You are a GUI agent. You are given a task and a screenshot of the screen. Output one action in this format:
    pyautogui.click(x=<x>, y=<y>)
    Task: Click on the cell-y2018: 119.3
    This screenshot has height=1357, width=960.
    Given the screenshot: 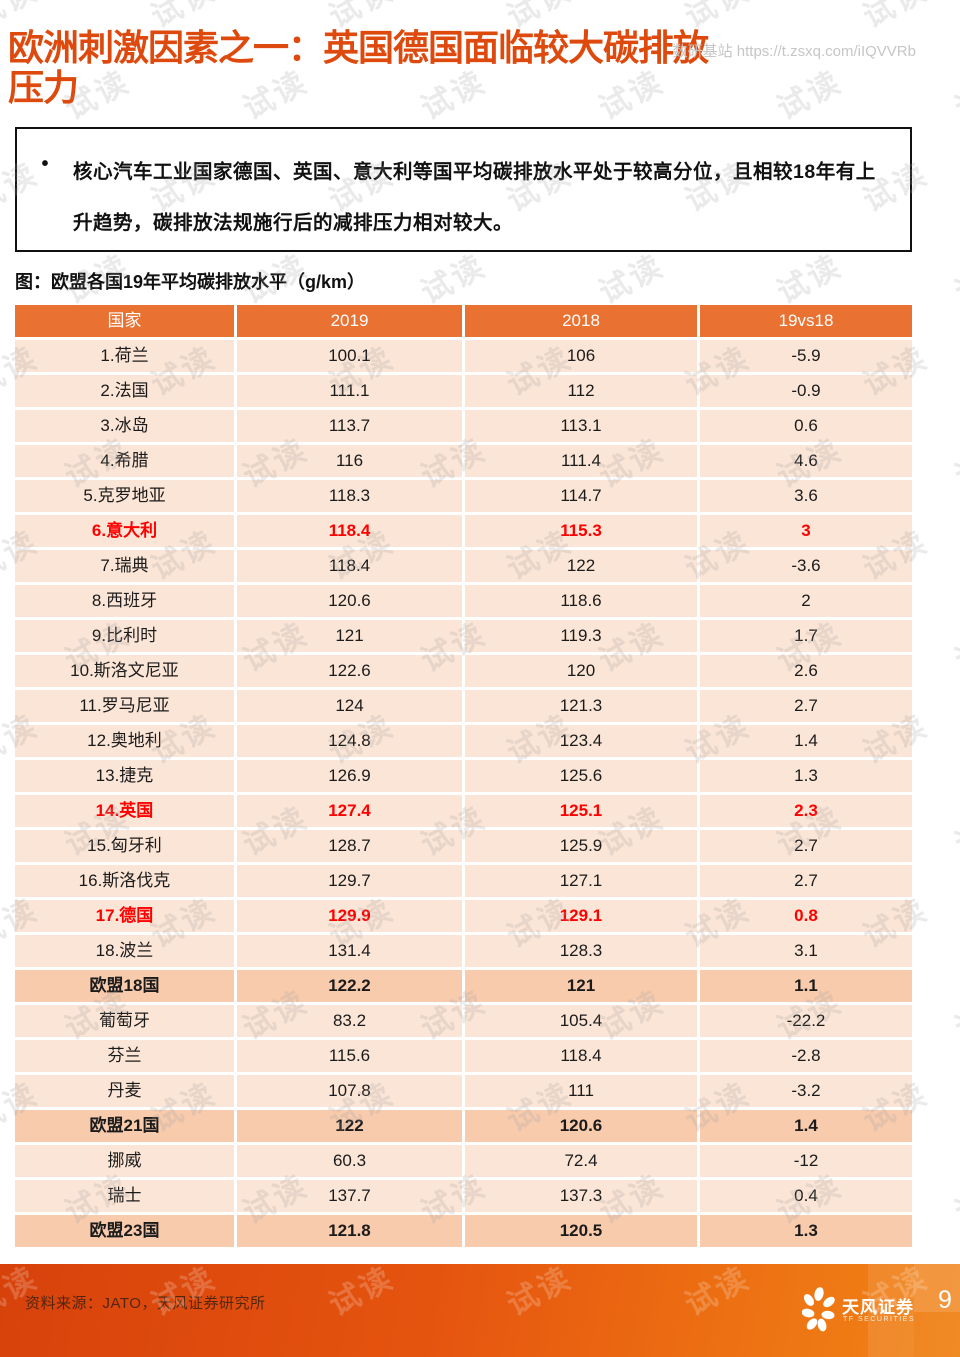 What is the action you would take?
    pyautogui.click(x=582, y=637)
    